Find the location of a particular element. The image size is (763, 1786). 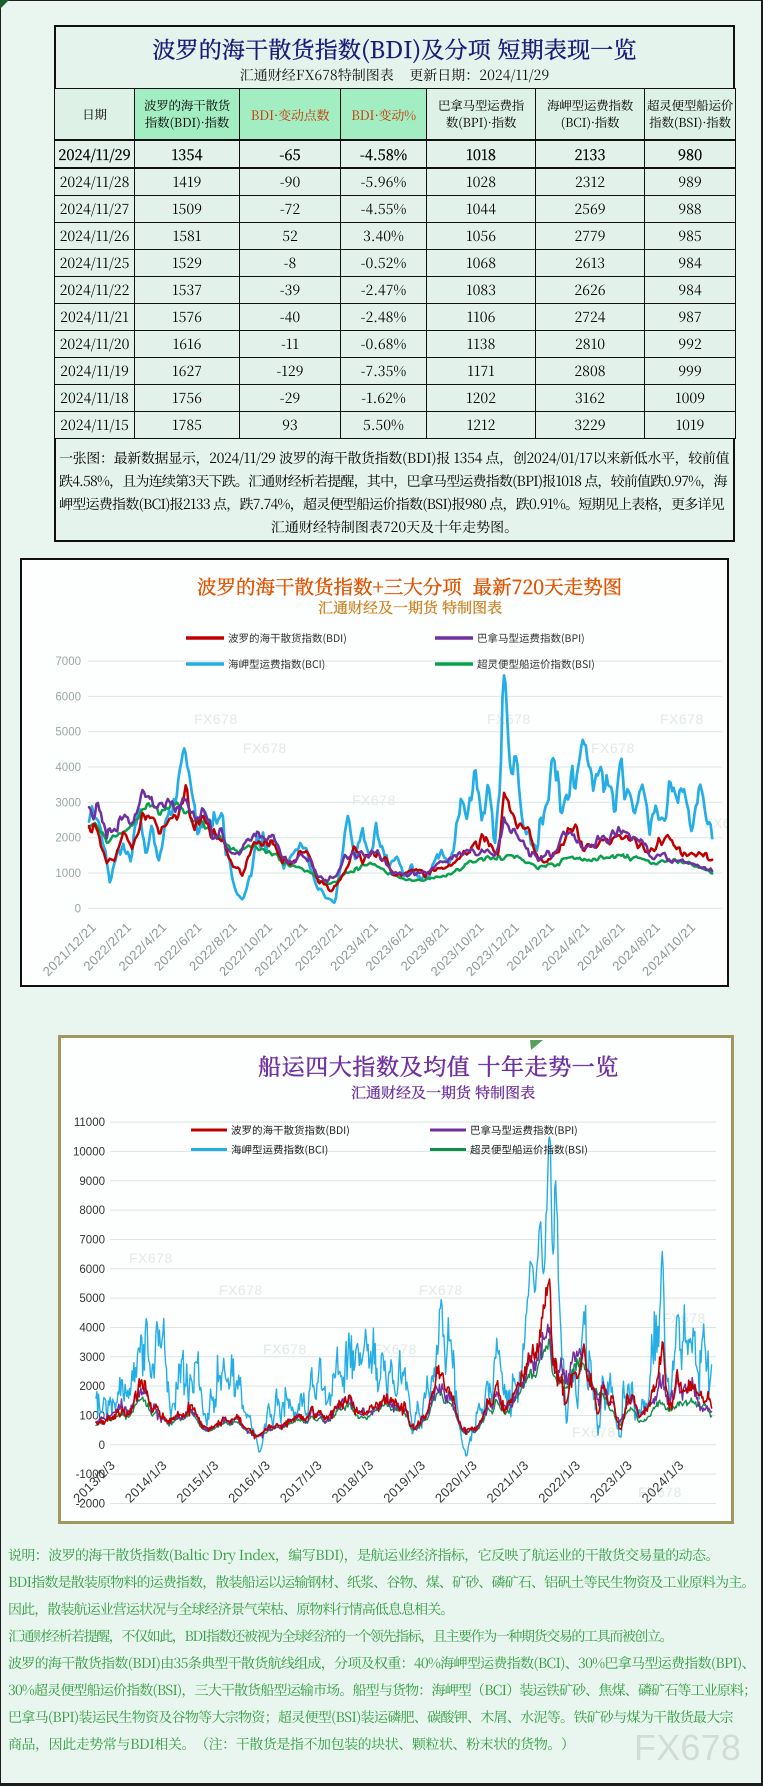

svg-text: 2016/1/3 is located at coordinates (249, 1482).